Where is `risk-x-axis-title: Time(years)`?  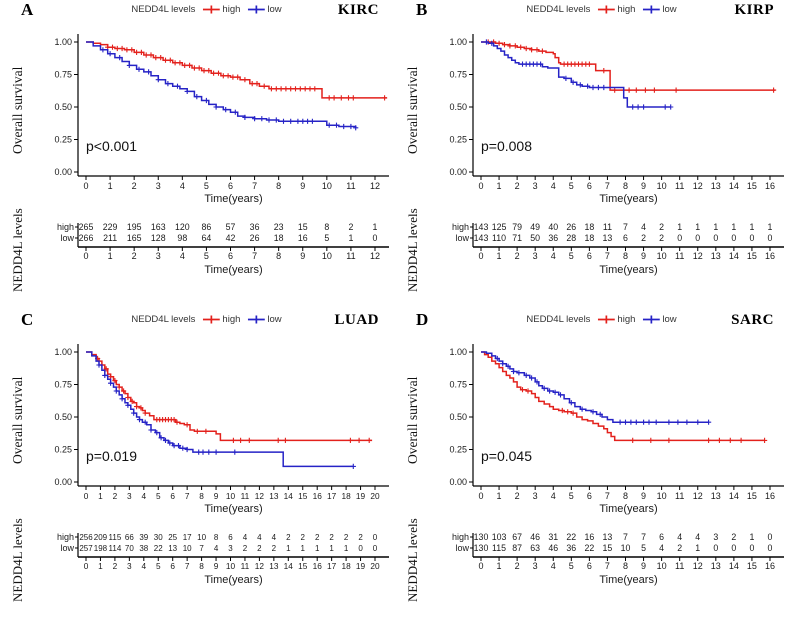
risk-x-axis-title: Time(years) is located at coordinates (628, 580).